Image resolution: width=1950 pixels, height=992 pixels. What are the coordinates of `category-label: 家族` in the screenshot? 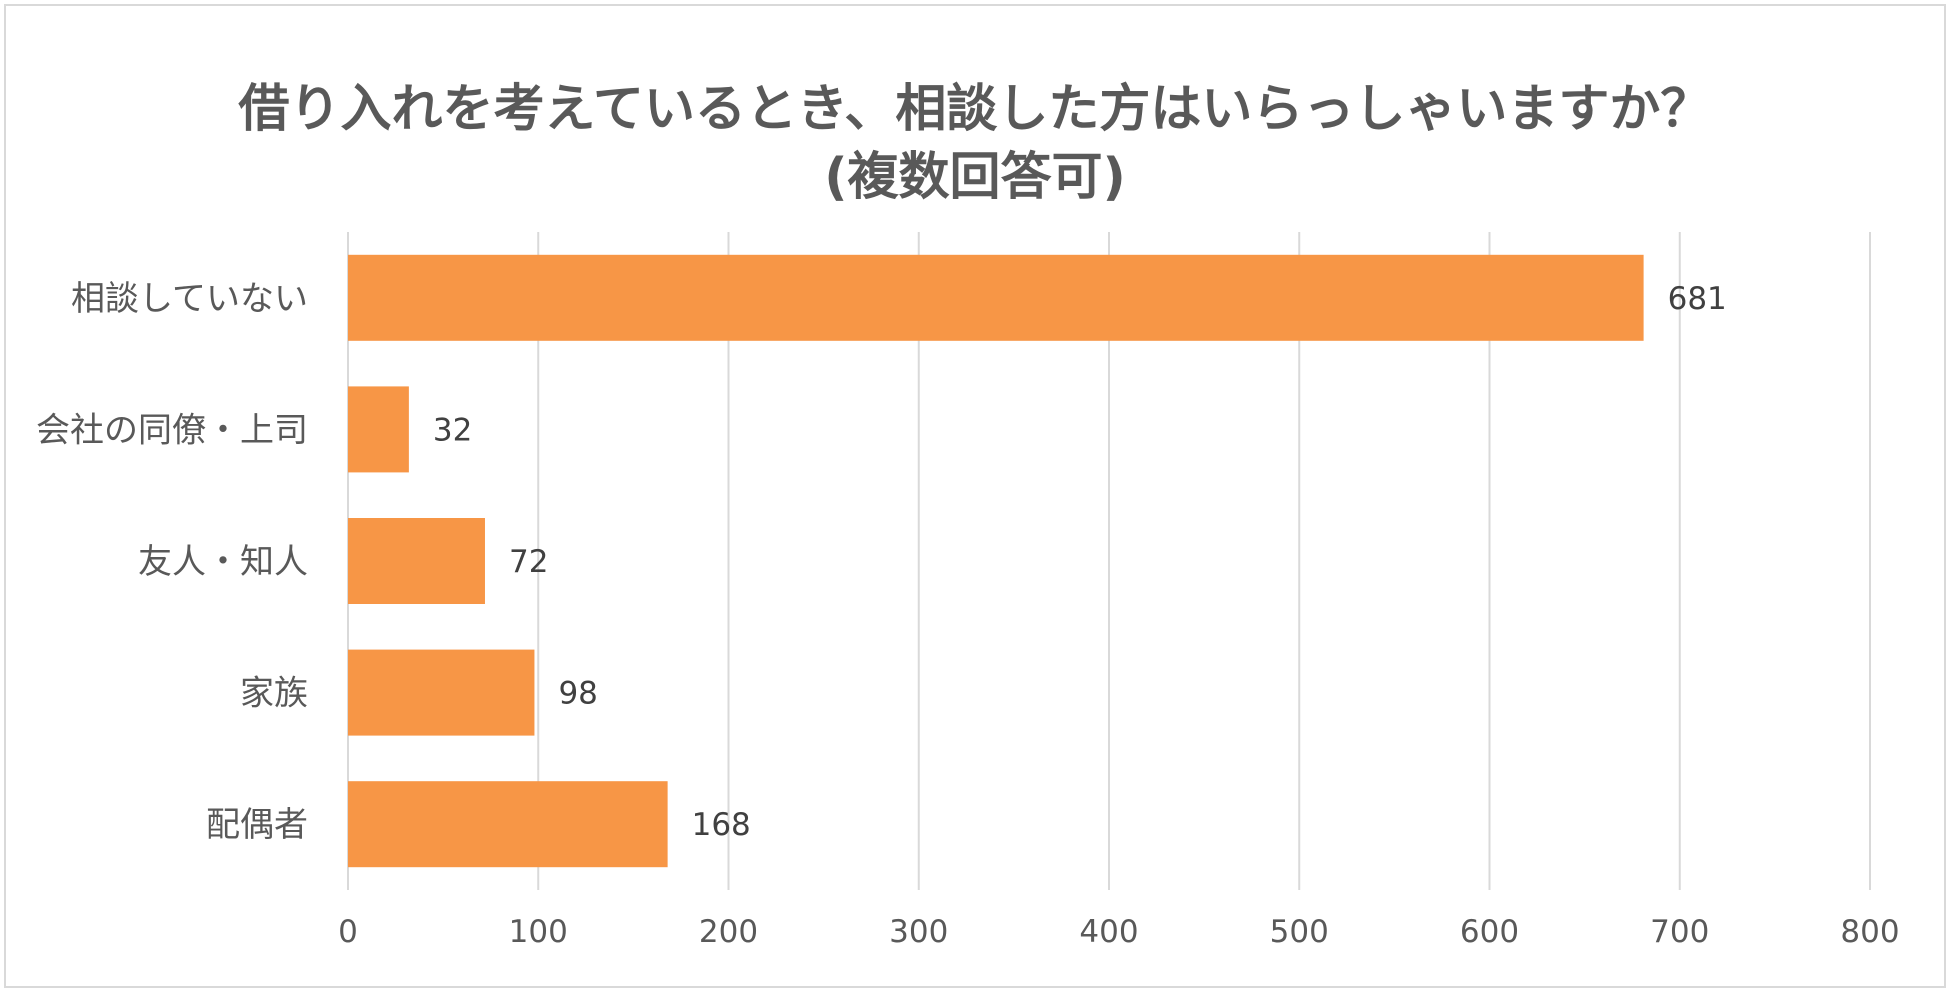 It's located at (274, 694).